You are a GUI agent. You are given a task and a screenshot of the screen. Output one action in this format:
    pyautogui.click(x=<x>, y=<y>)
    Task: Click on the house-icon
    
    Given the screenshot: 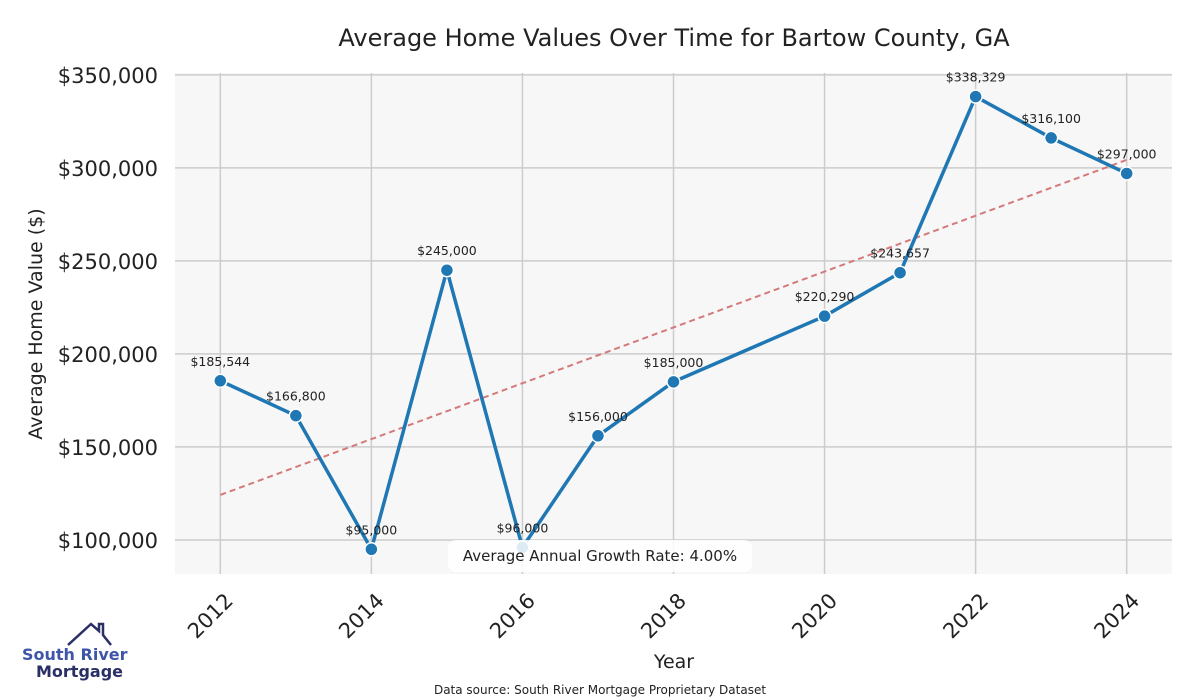 What is the action you would take?
    pyautogui.click(x=89, y=634)
    